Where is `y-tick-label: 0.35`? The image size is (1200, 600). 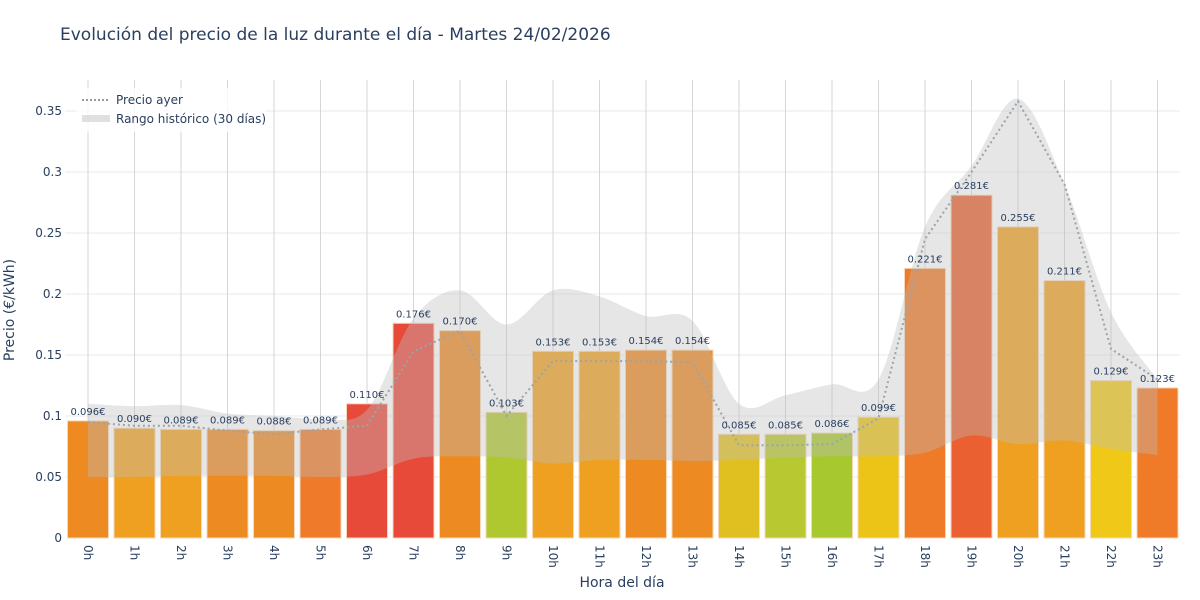
y-tick-label: 0.35 is located at coordinates (48, 111).